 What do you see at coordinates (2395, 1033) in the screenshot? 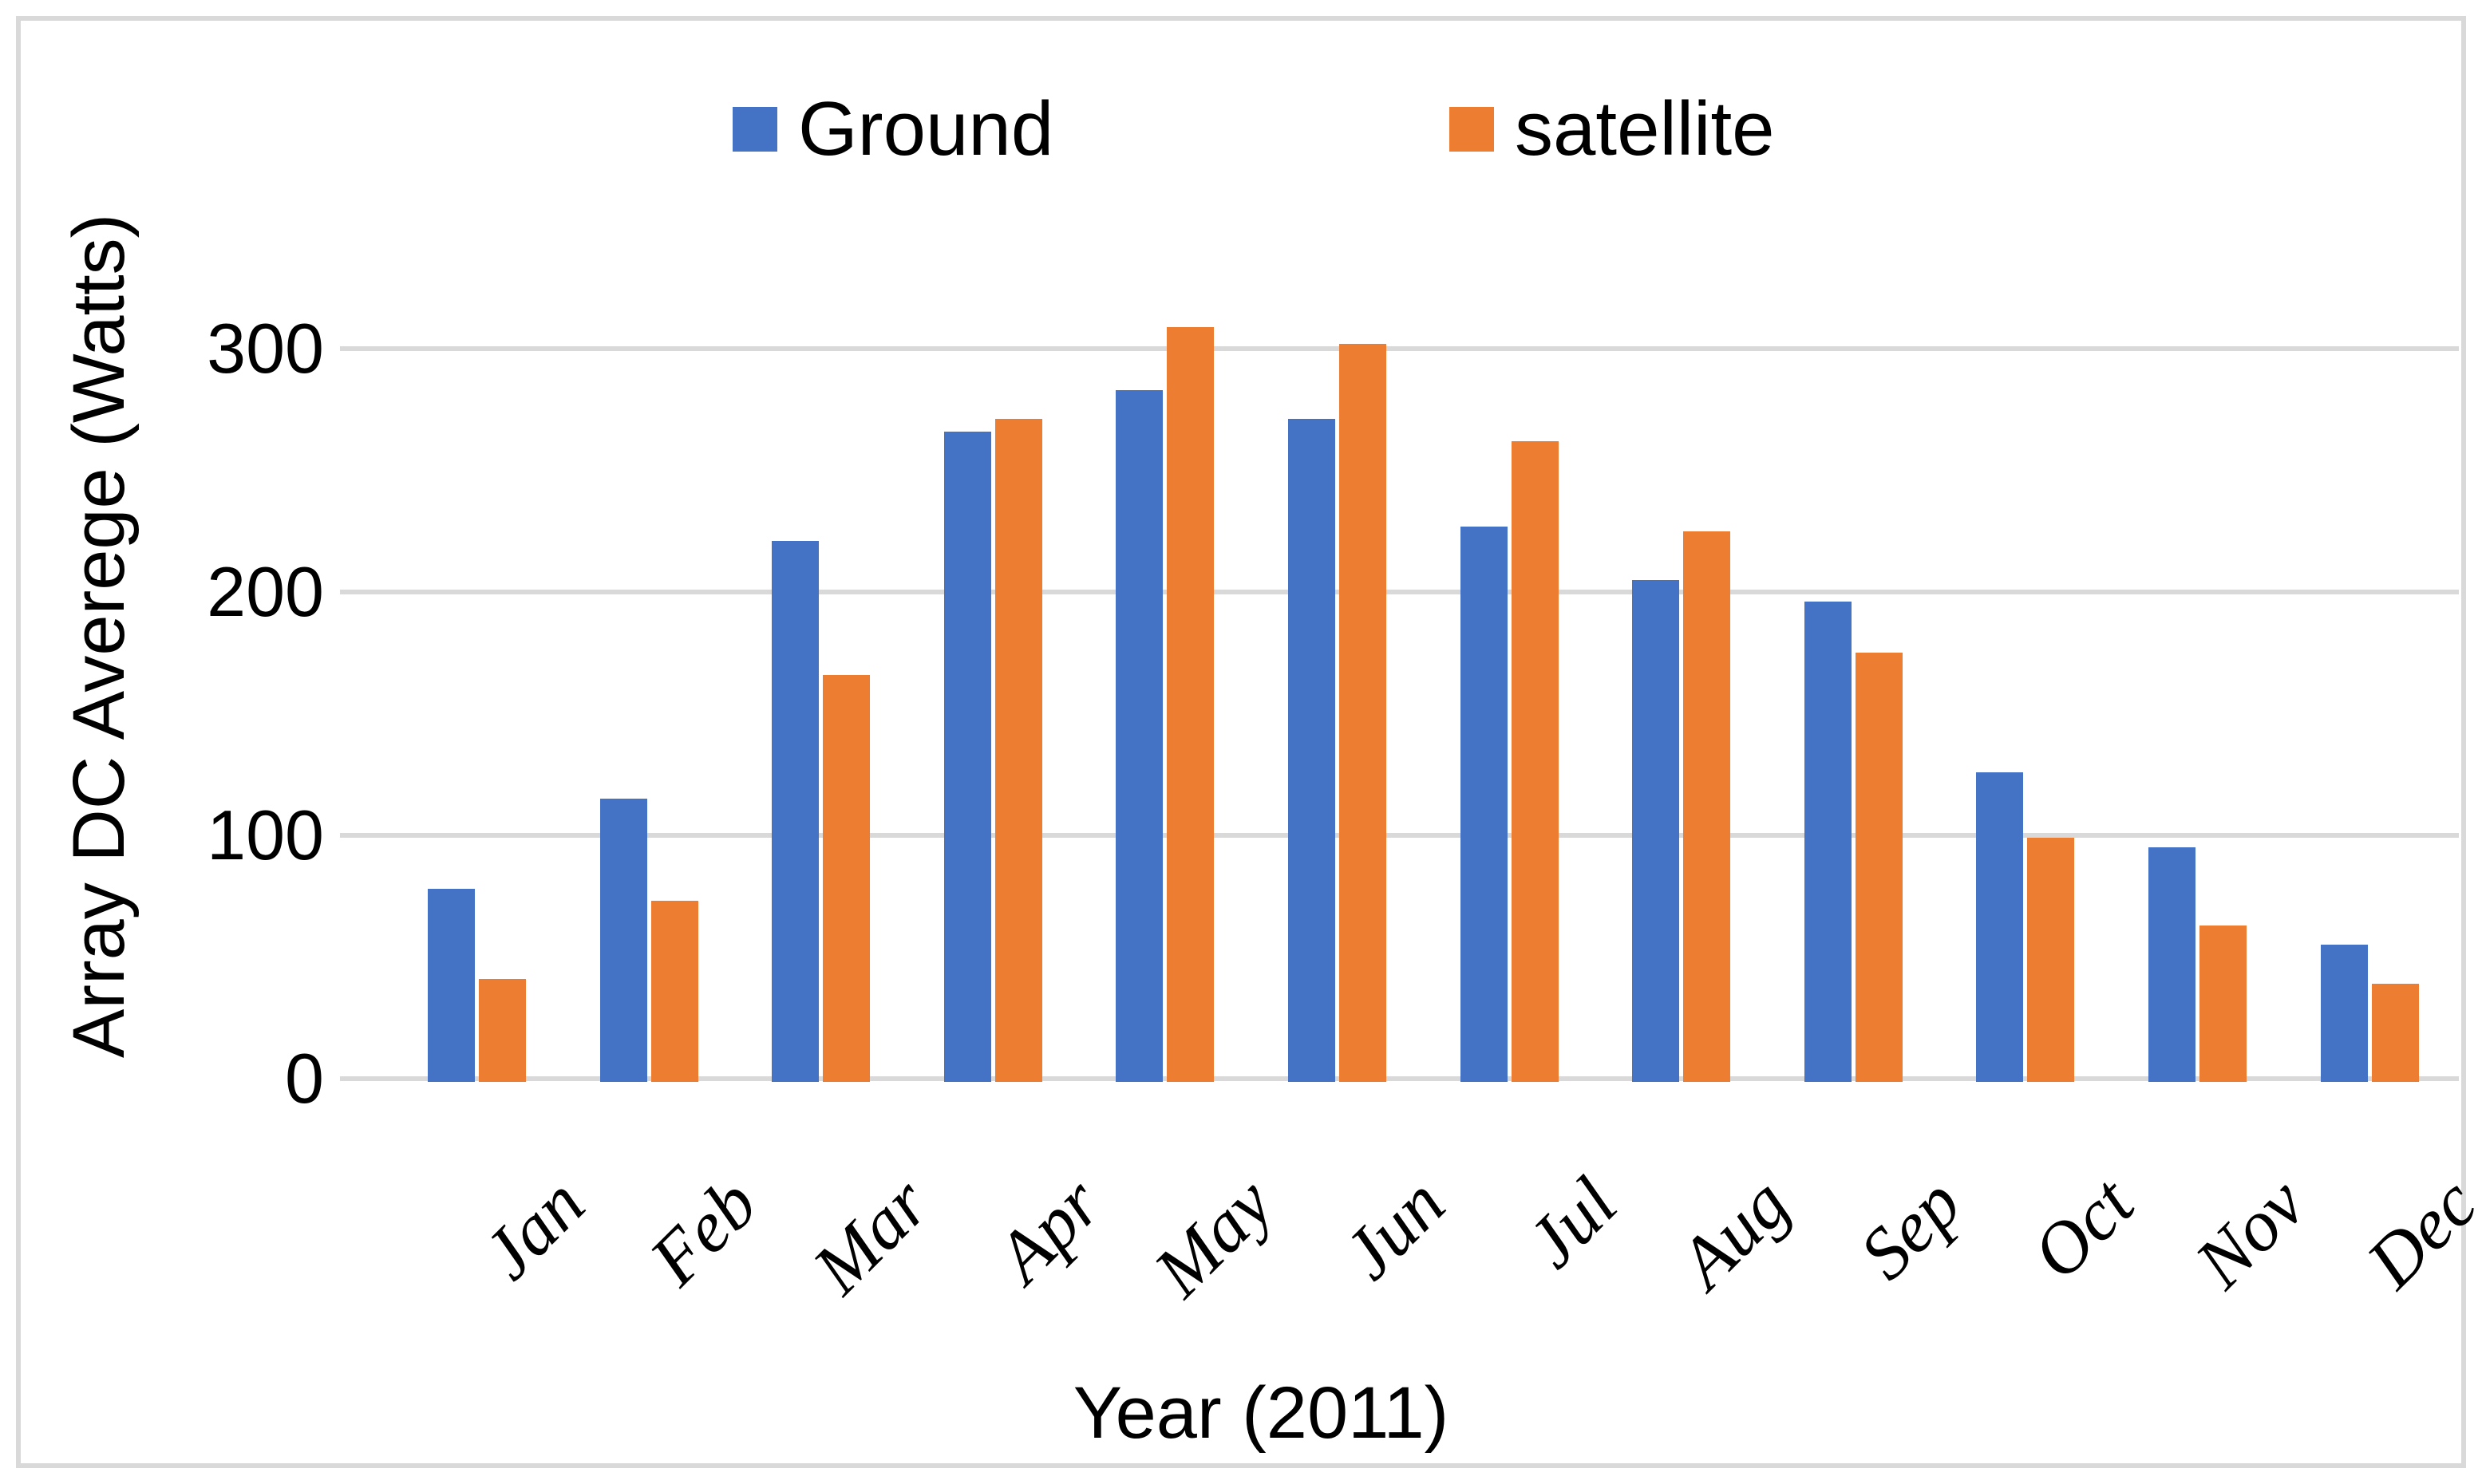
I see `bar-satellite-dec` at bounding box center [2395, 1033].